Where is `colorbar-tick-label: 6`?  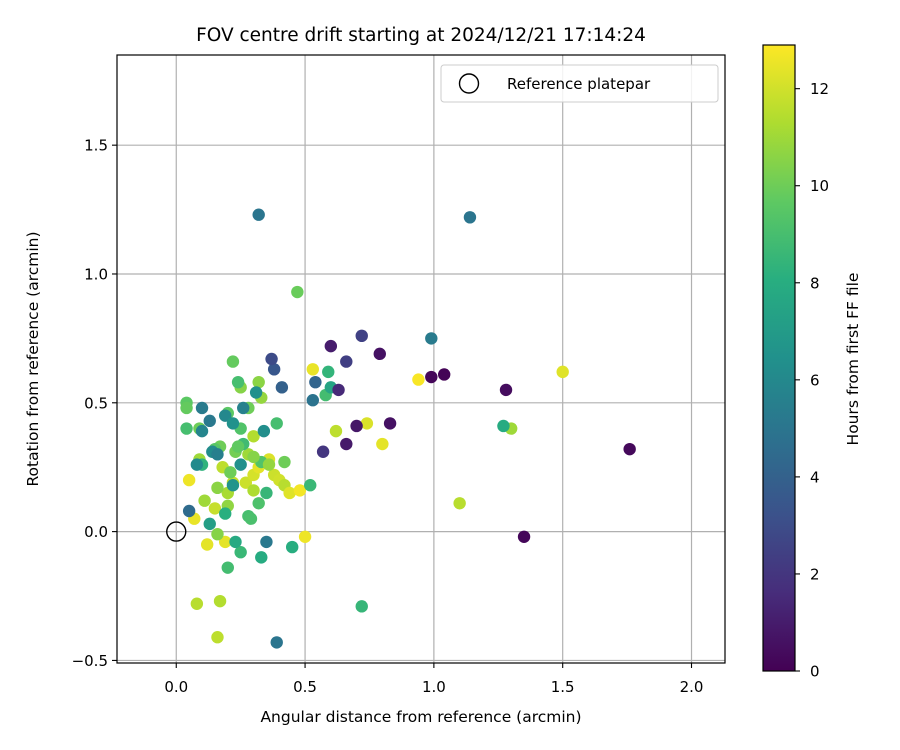
colorbar-tick-label: 6 is located at coordinates (815, 380).